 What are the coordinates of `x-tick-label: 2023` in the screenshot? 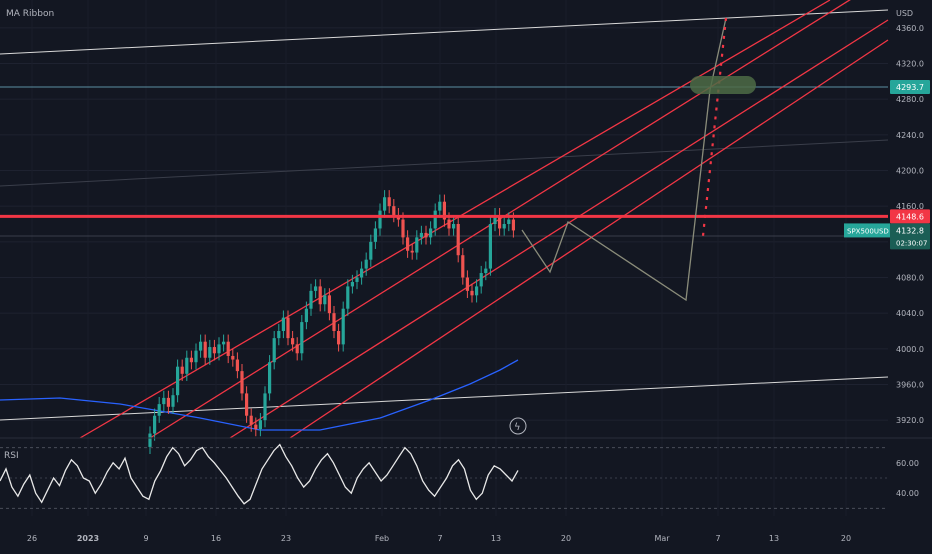 It's located at (88, 538).